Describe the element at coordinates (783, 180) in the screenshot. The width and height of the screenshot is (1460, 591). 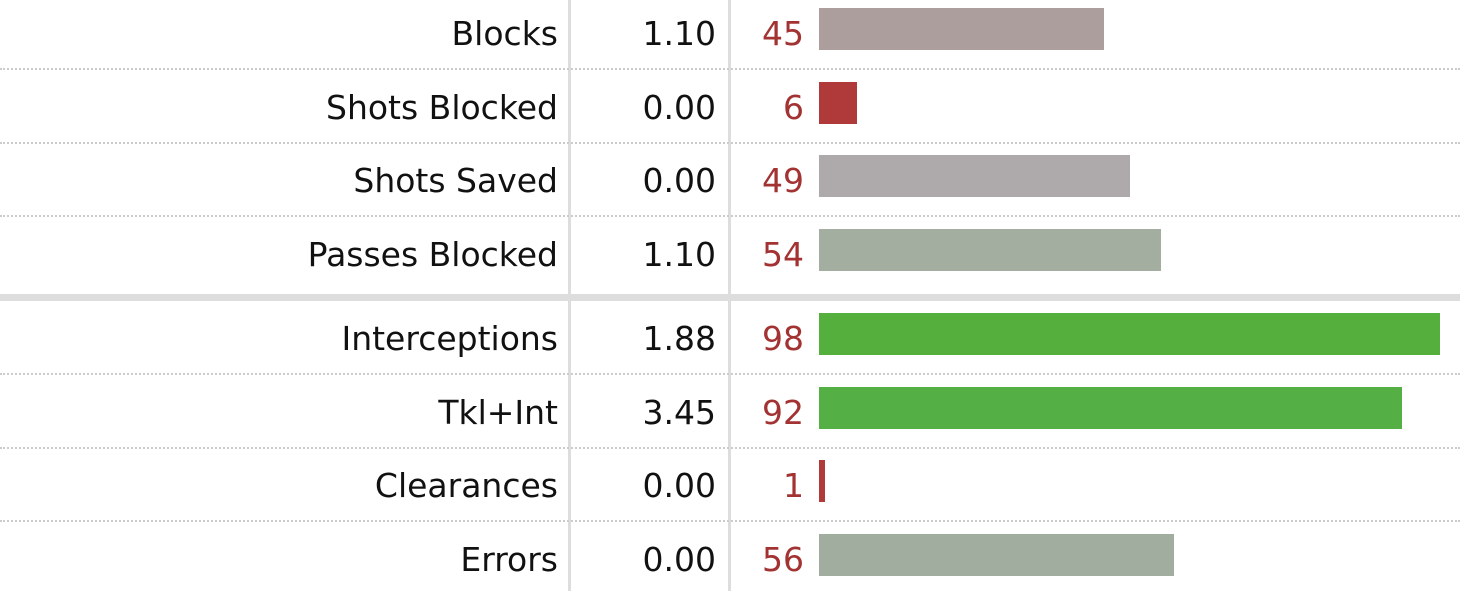
I see `percentile-value: 49` at that location.